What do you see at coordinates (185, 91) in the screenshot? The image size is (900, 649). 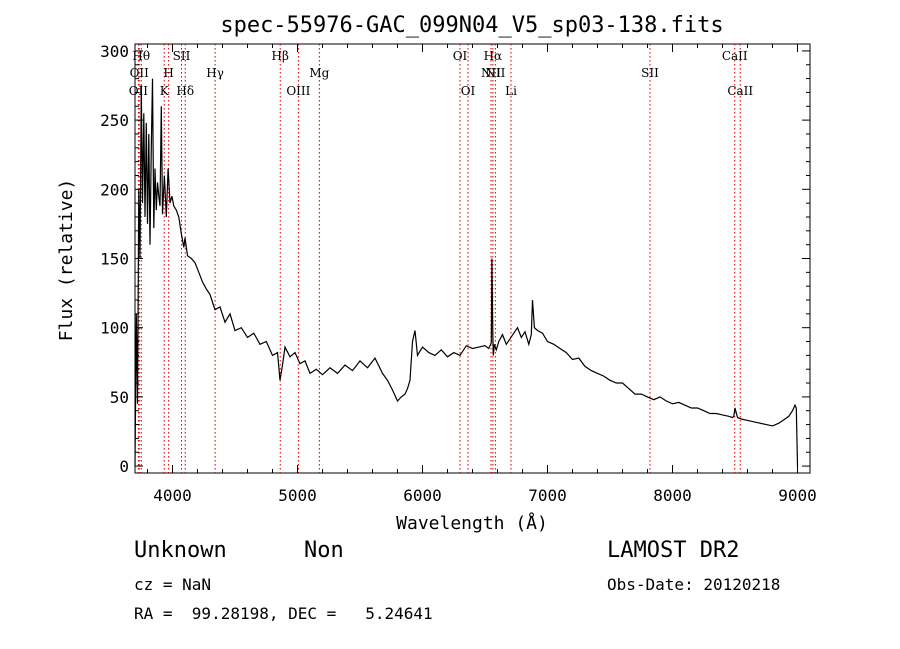 I see `line-label-6: Hδ` at bounding box center [185, 91].